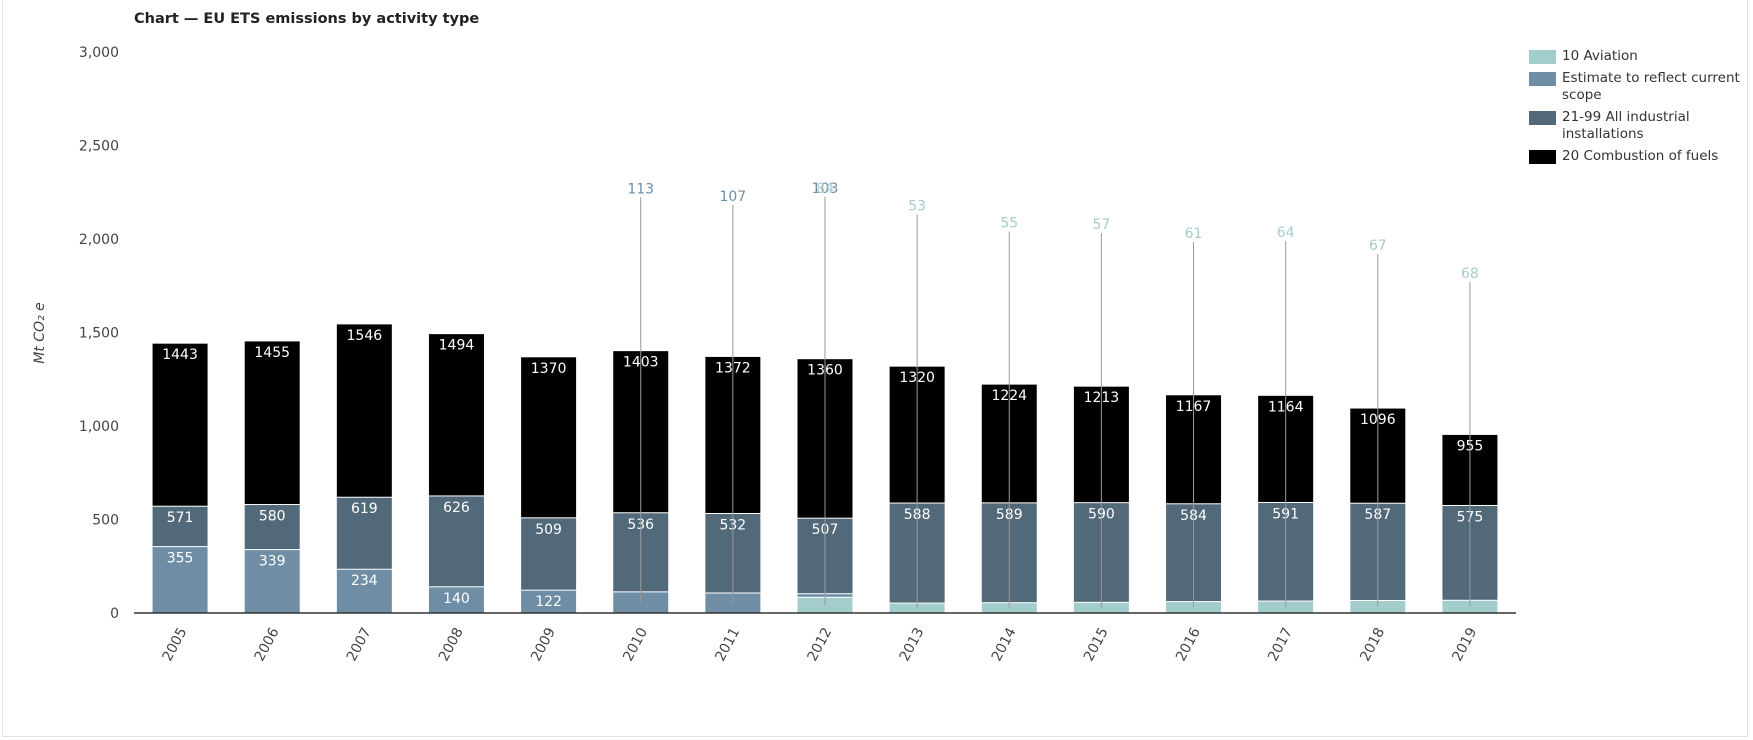 This screenshot has height=740, width=1753. Describe the element at coordinates (1101, 225) in the screenshot. I see `data-label: 57` at that location.